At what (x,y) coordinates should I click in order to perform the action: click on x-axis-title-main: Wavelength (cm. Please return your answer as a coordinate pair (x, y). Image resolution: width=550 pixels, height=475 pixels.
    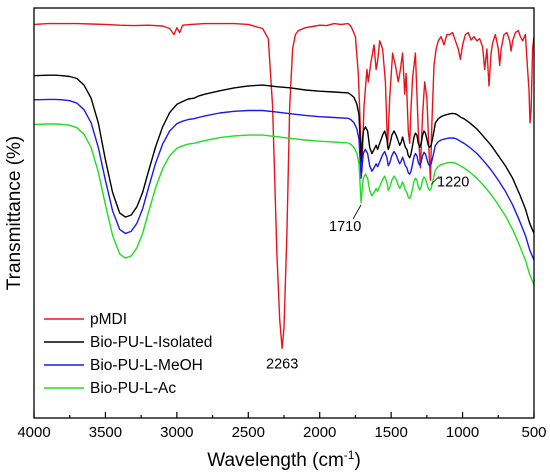
    Looking at the image, I should click on (275, 460).